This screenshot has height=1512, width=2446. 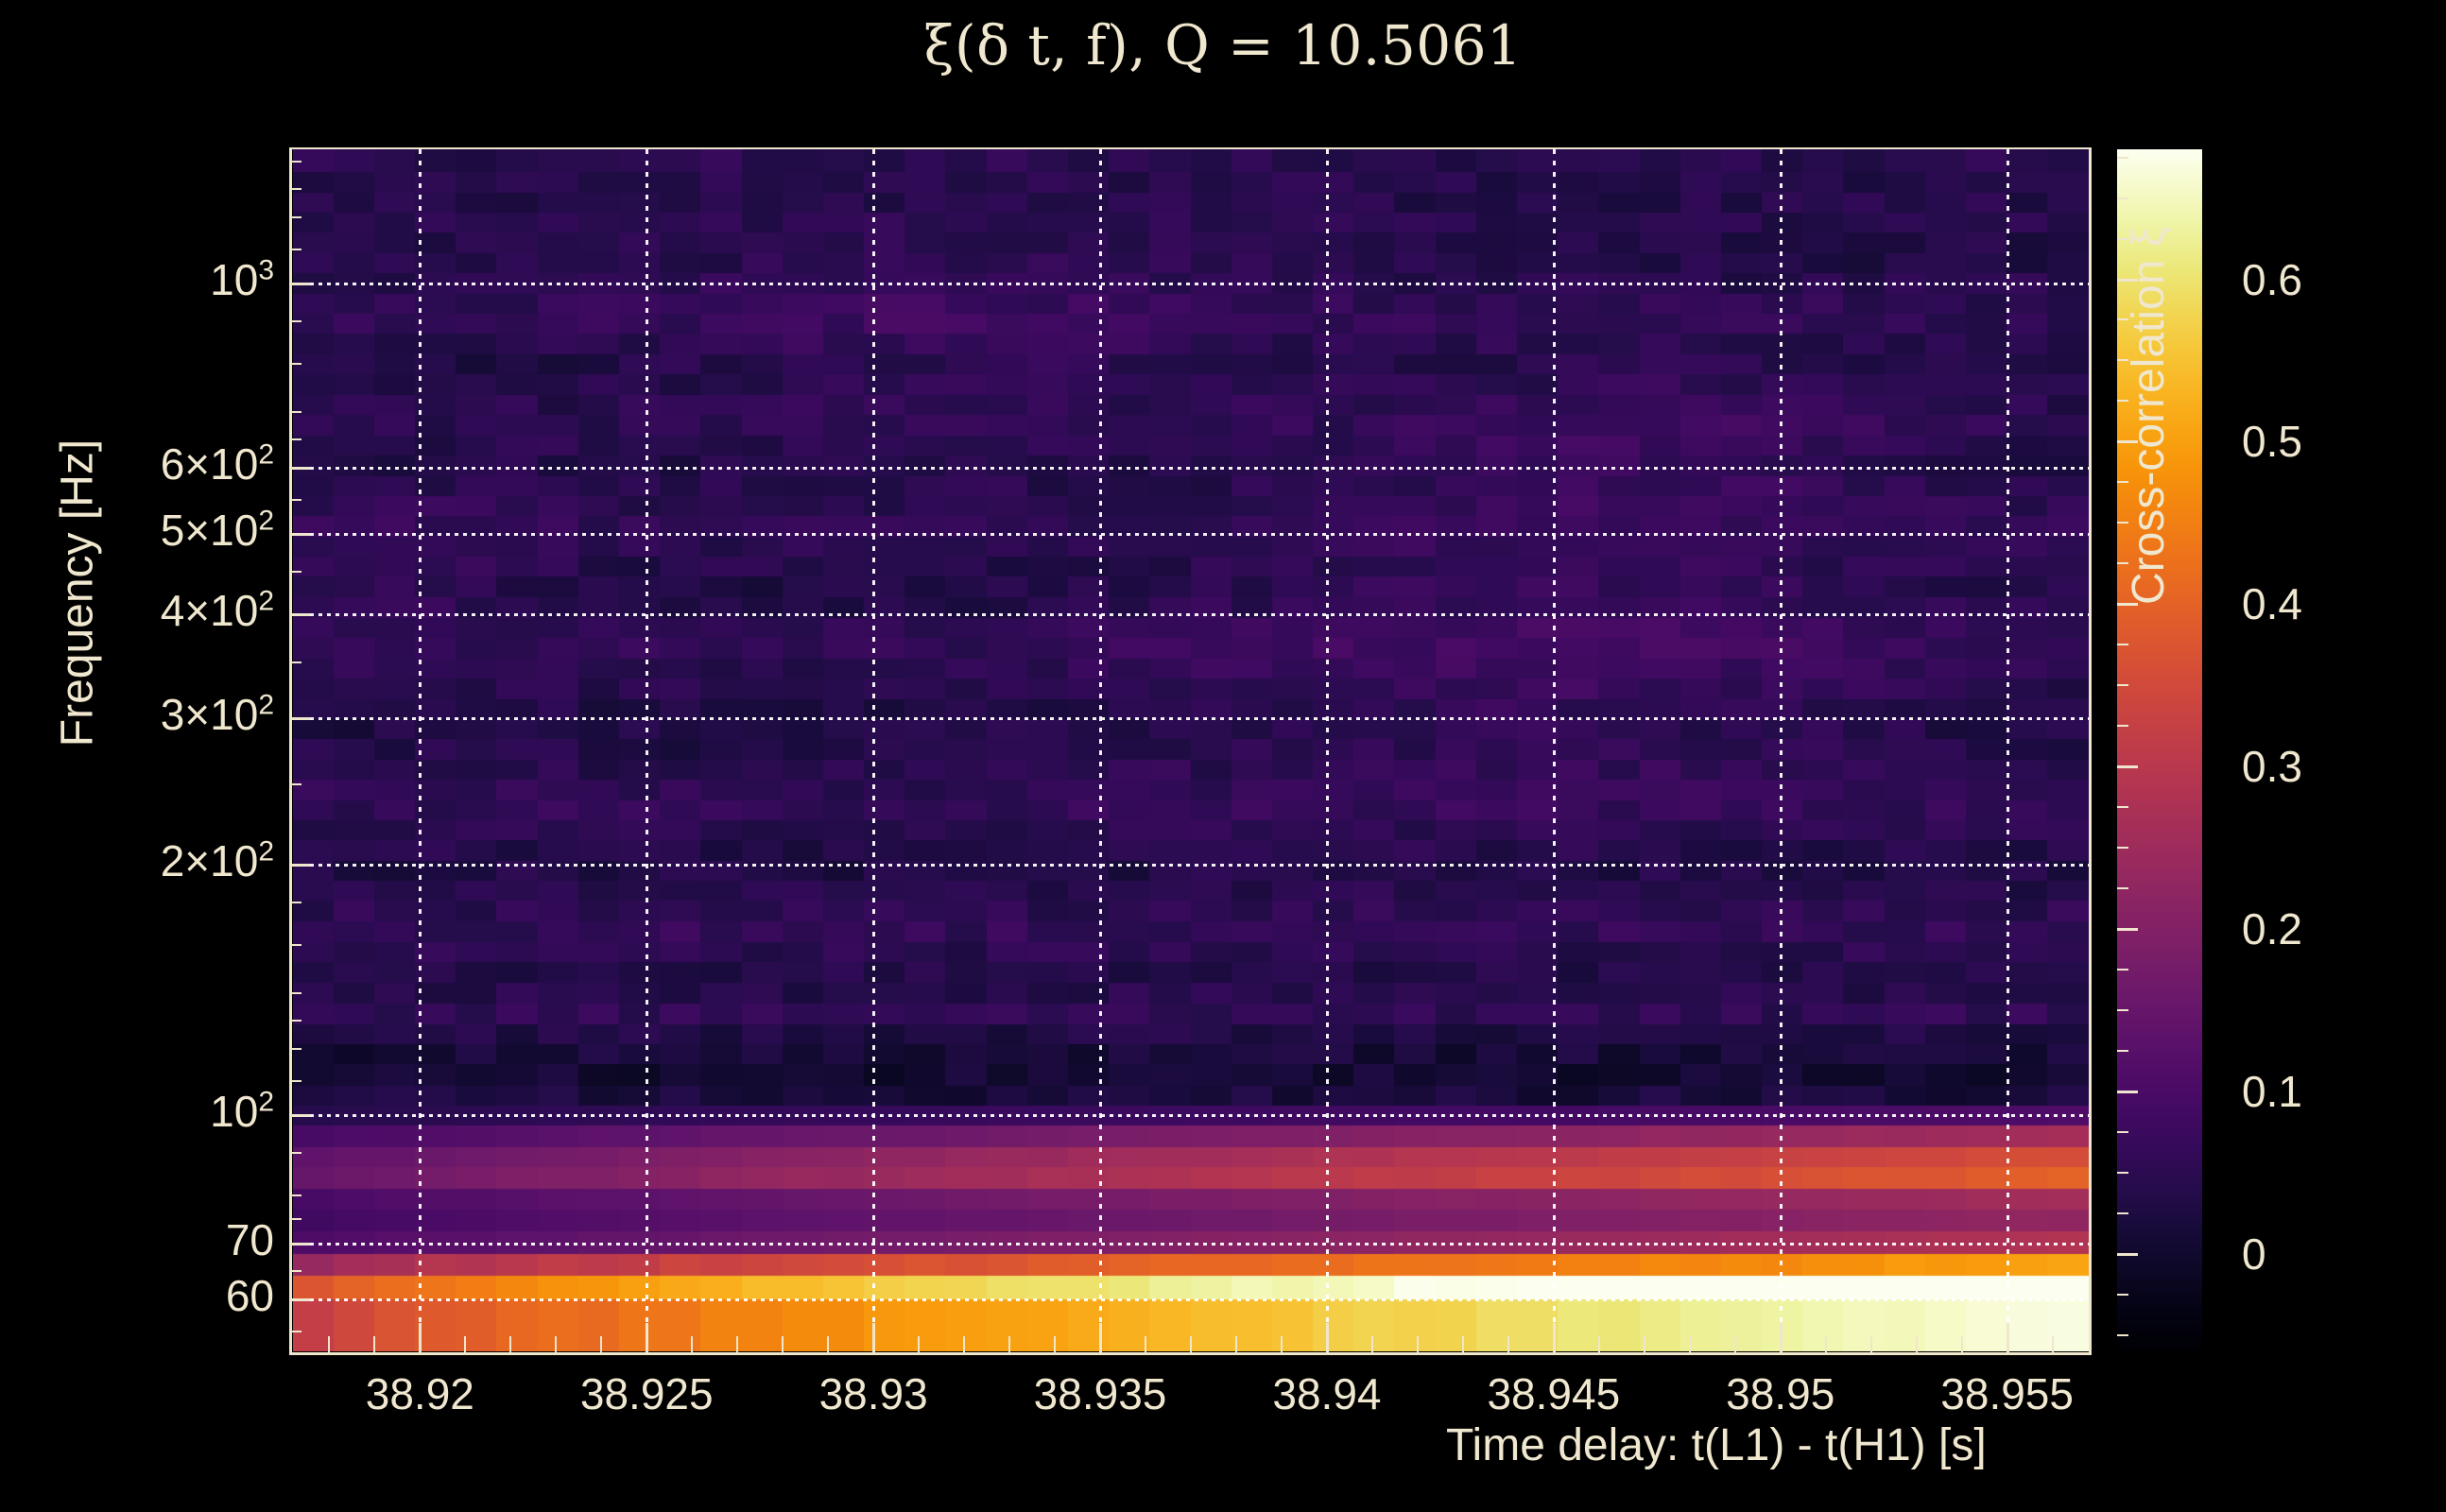 I want to click on colorbar-tick-label-4: 0.4, so click(x=2272, y=604).